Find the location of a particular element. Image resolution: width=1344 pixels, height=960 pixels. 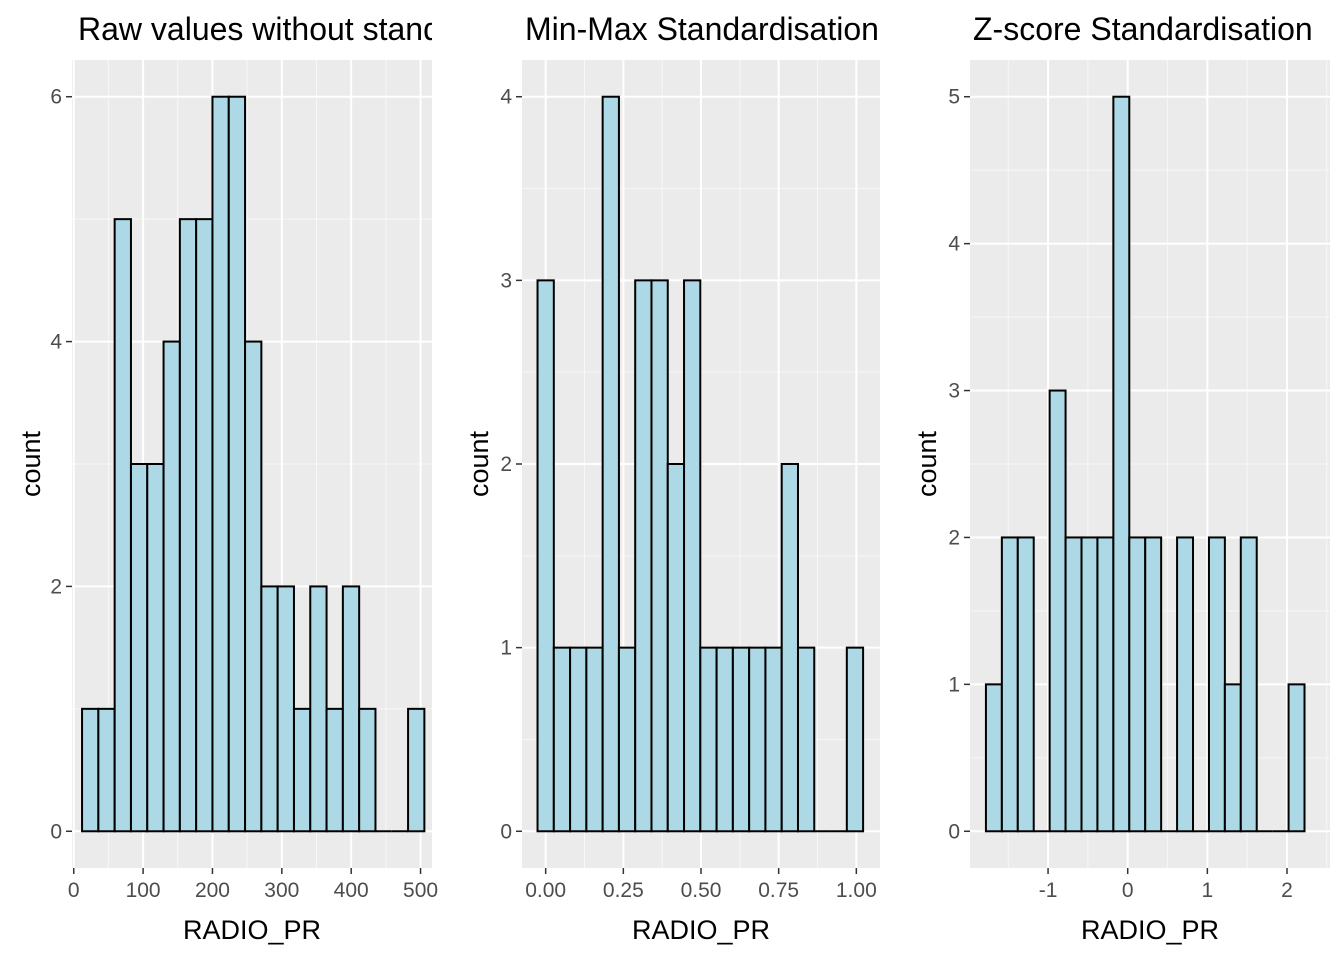

chart-title: Min-Max Standardisation is located at coordinates (702, 29).